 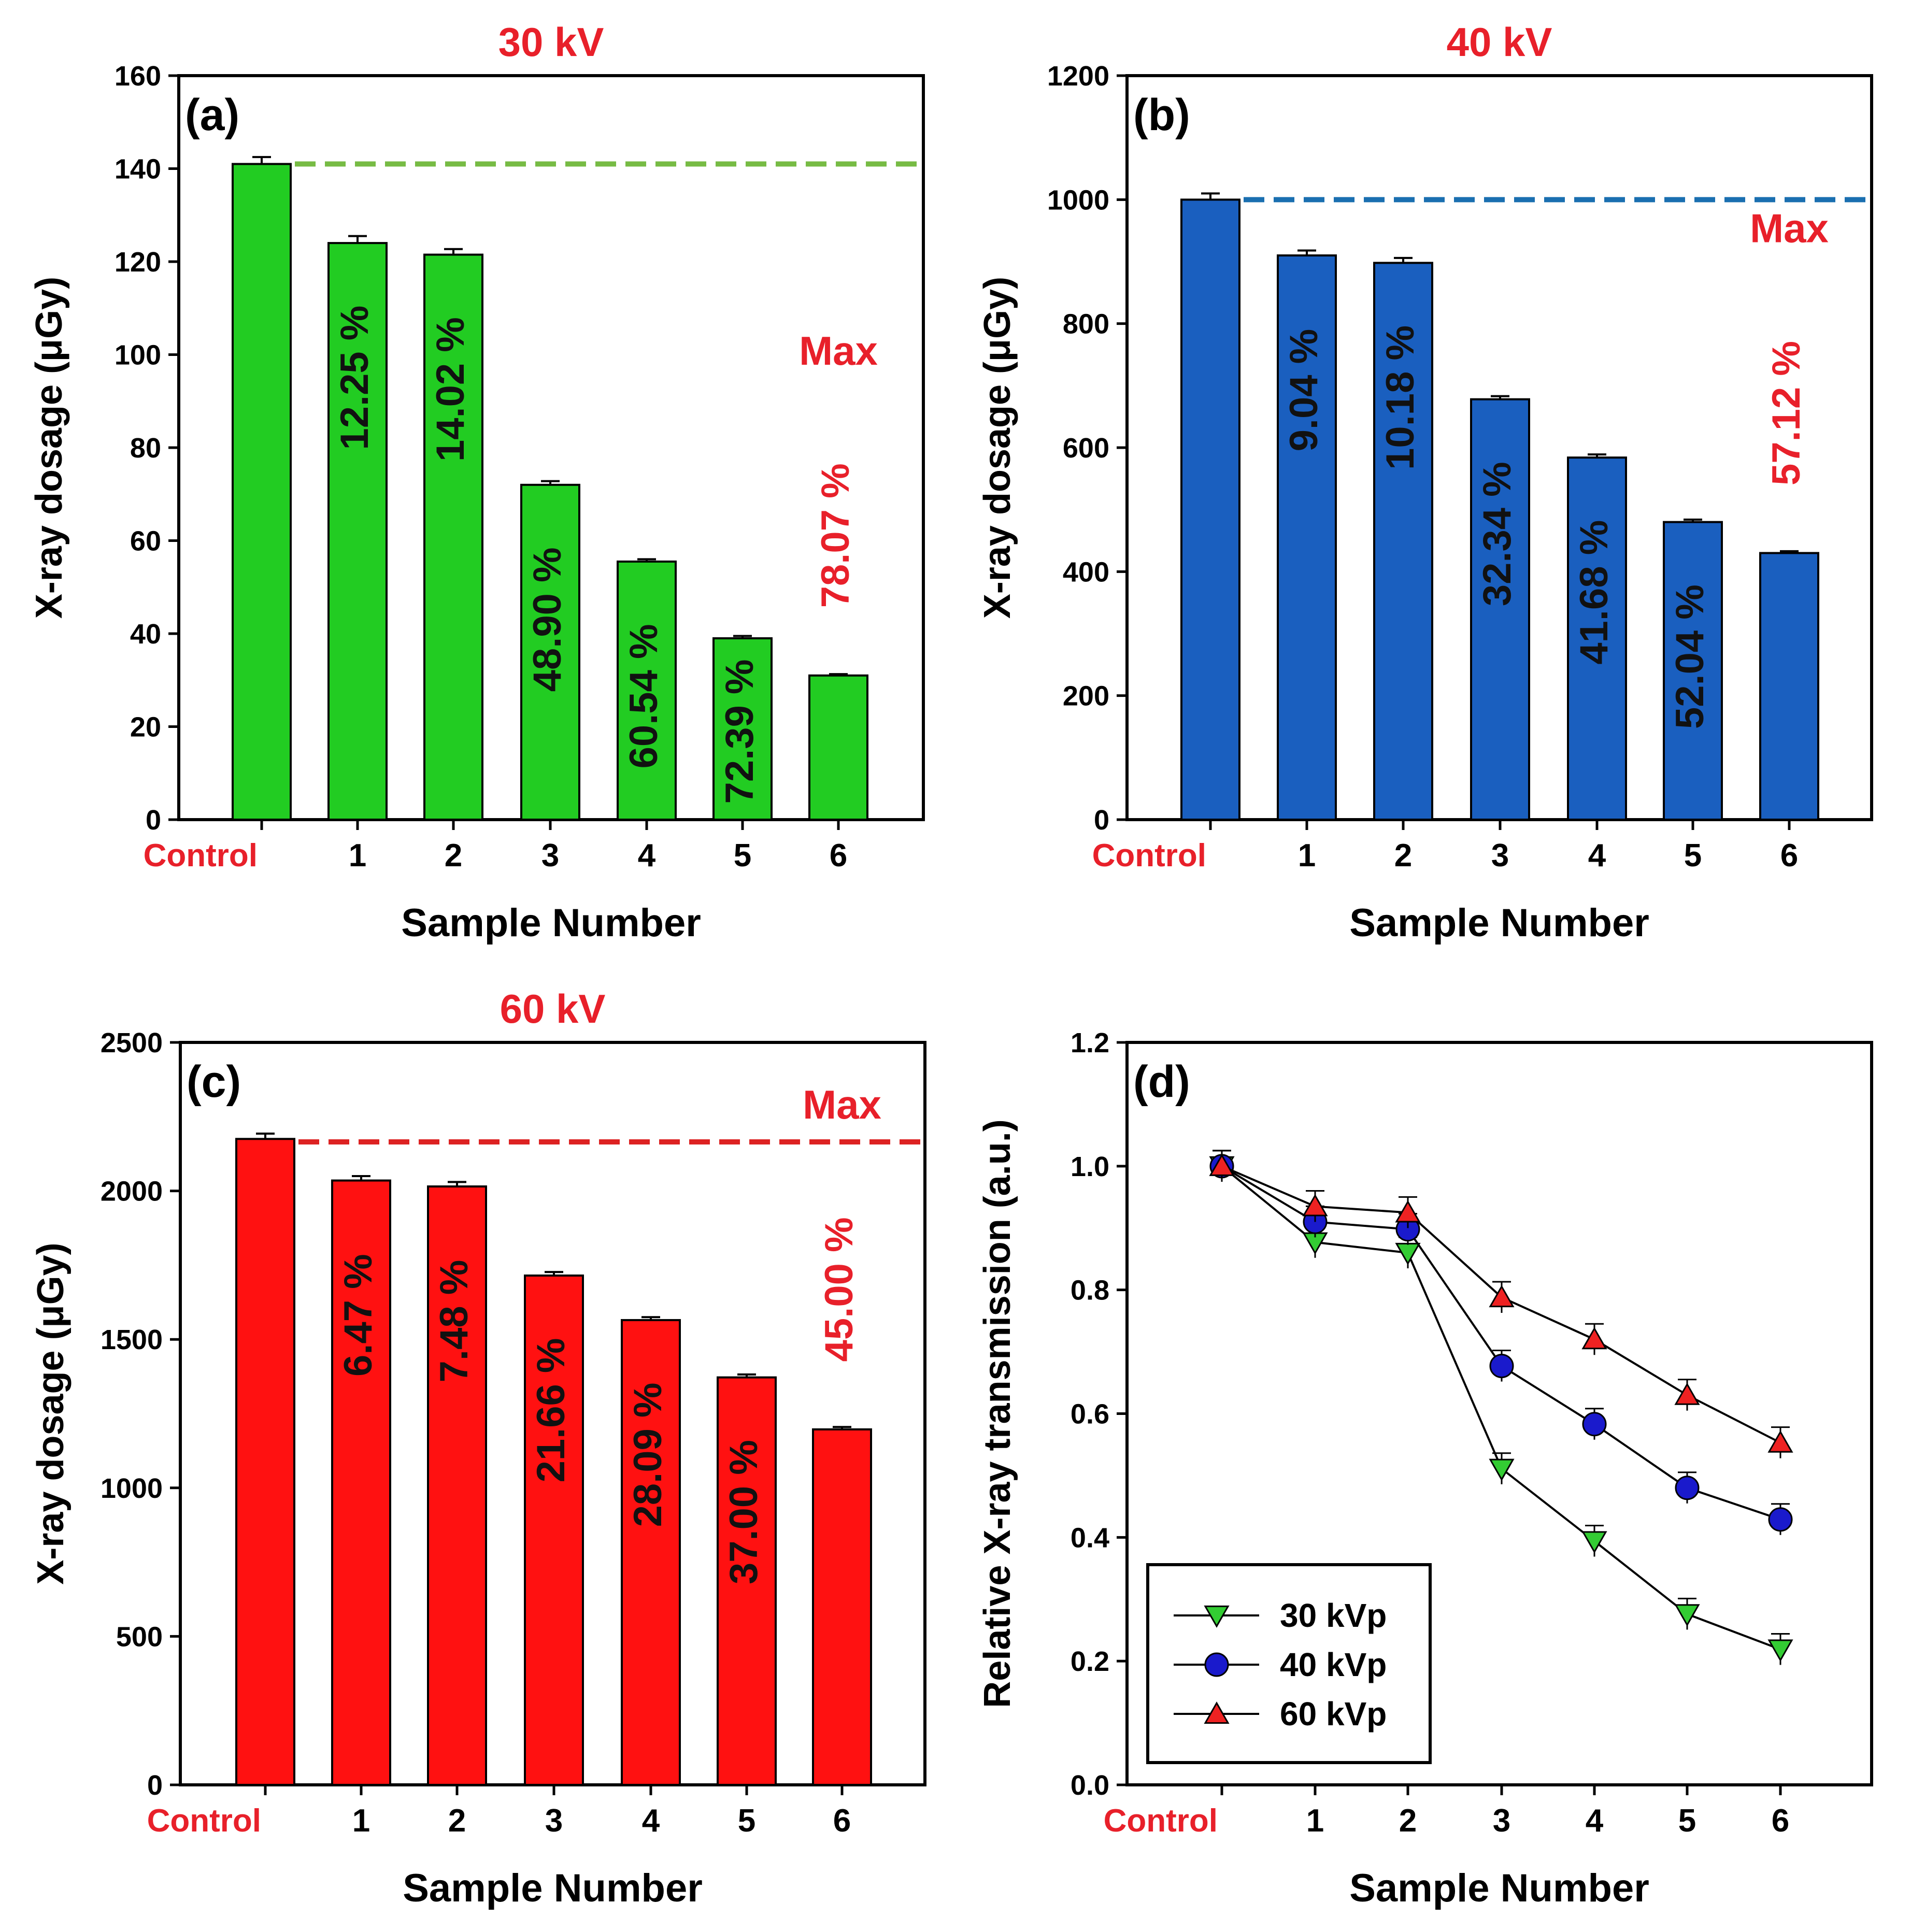 I want to click on percent-label: 57.12 %, so click(x=1786, y=413).